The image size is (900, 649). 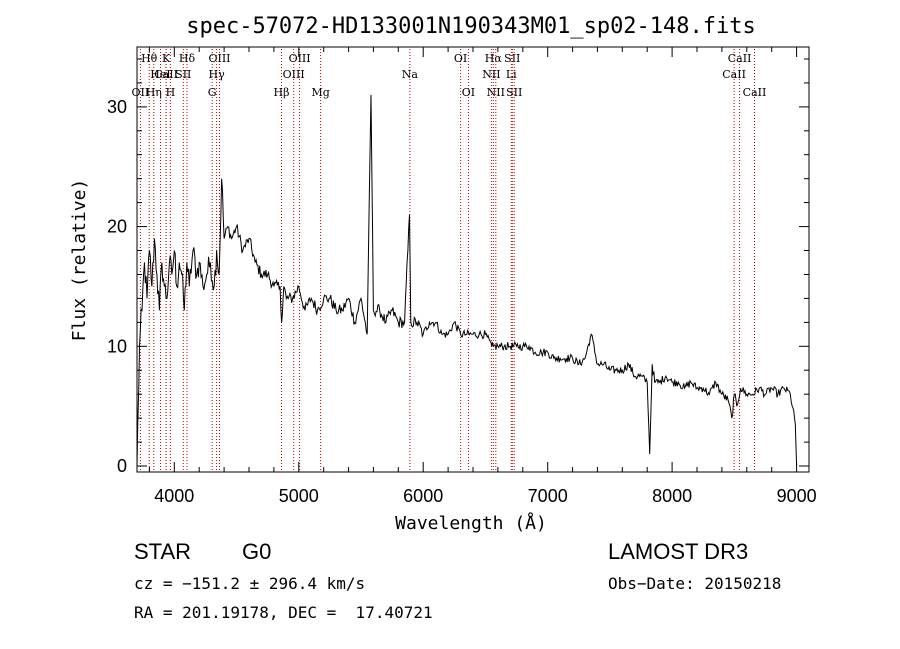 I want to click on x-tick-label: 7000, so click(x=548, y=496).